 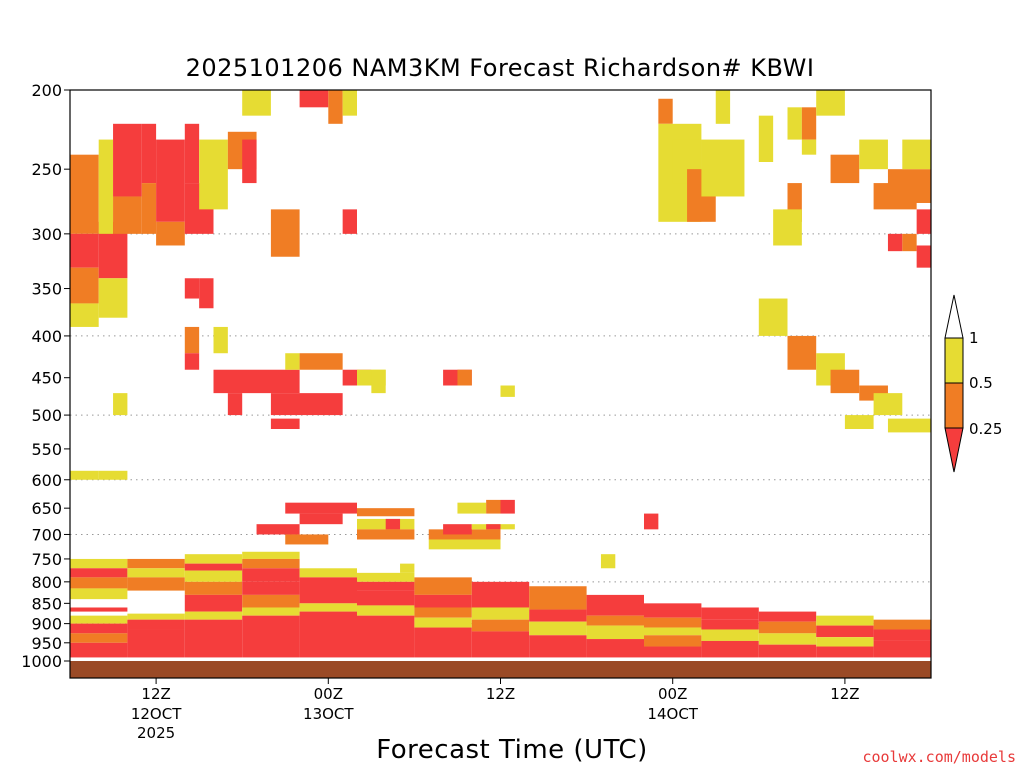 What do you see at coordinates (985, 429) in the screenshot?
I see `colorbar-tick-label: 0.25` at bounding box center [985, 429].